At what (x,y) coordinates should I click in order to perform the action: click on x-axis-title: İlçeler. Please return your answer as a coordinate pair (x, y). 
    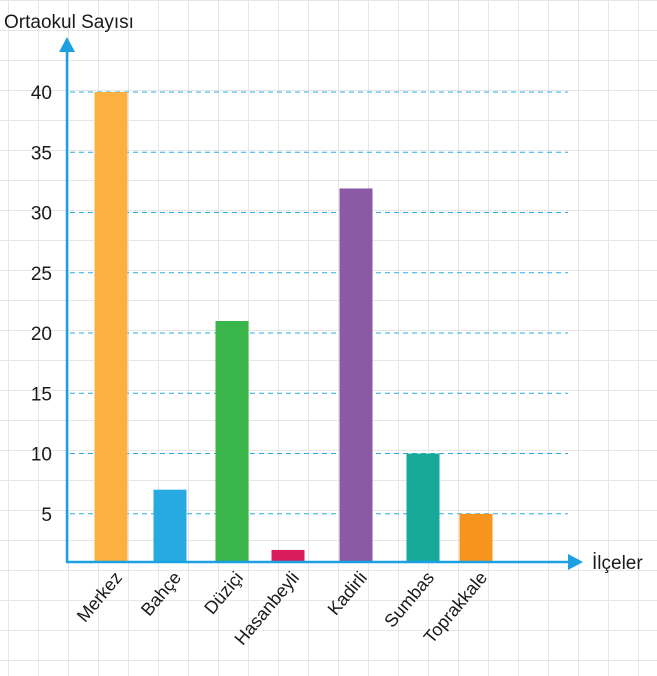
    Looking at the image, I should click on (617, 563).